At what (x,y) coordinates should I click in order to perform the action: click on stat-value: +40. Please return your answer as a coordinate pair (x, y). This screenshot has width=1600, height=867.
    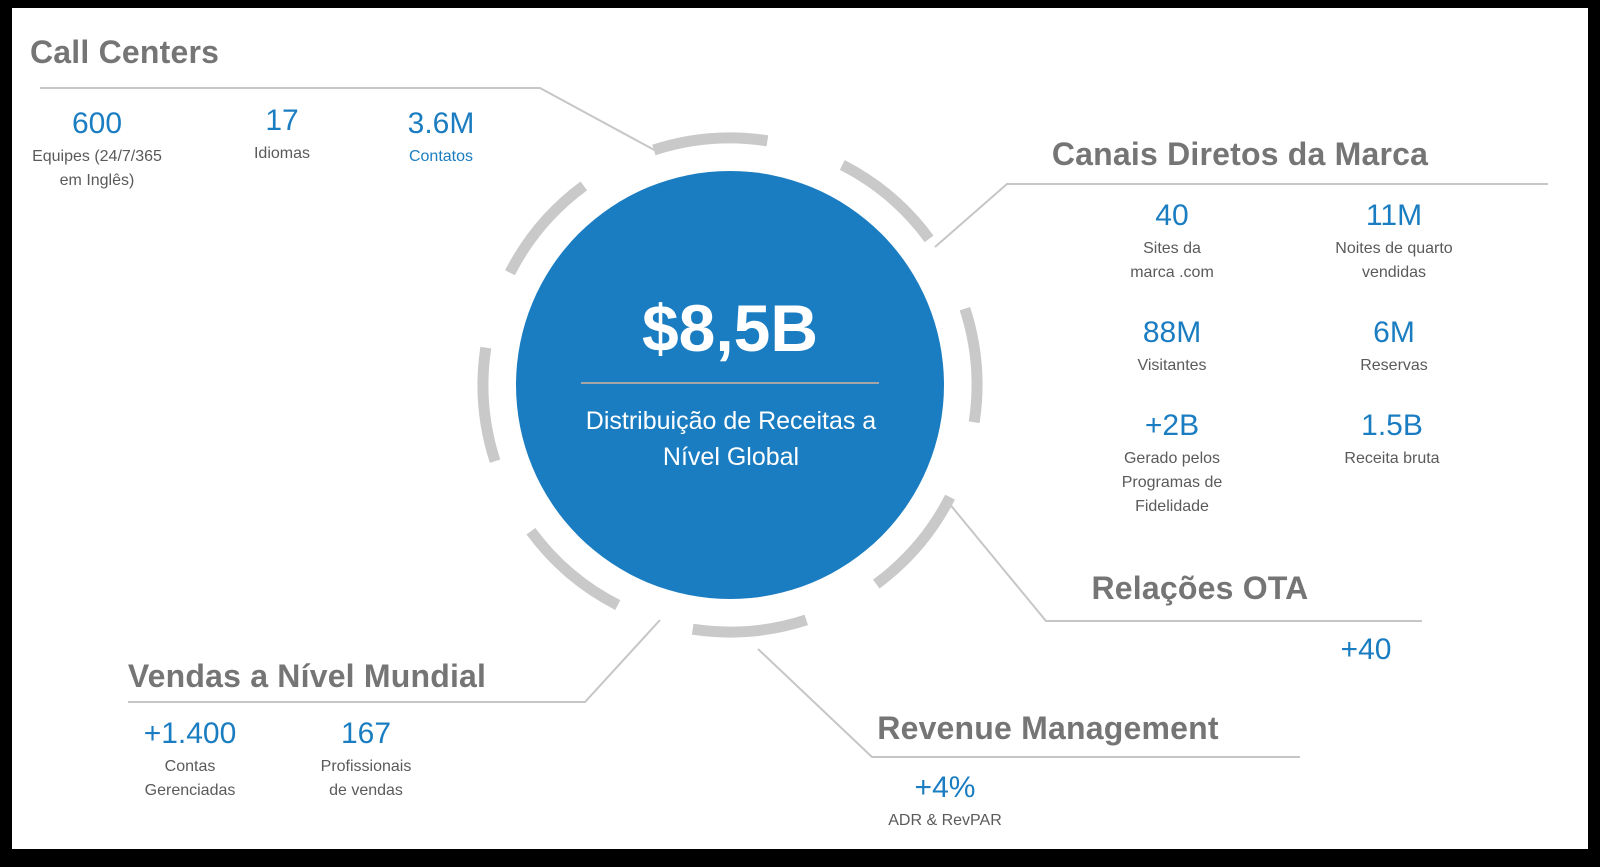
    Looking at the image, I should click on (1366, 649).